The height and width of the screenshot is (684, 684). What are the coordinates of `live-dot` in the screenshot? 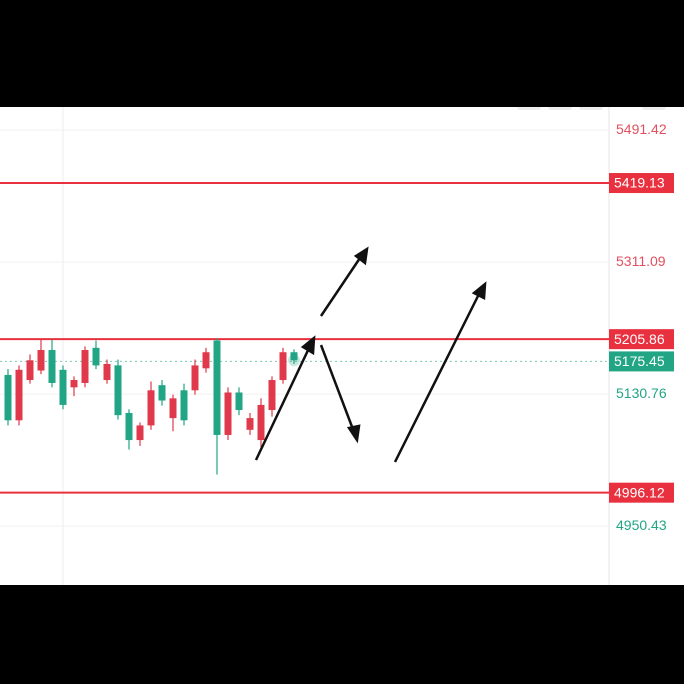 It's located at (294, 360).